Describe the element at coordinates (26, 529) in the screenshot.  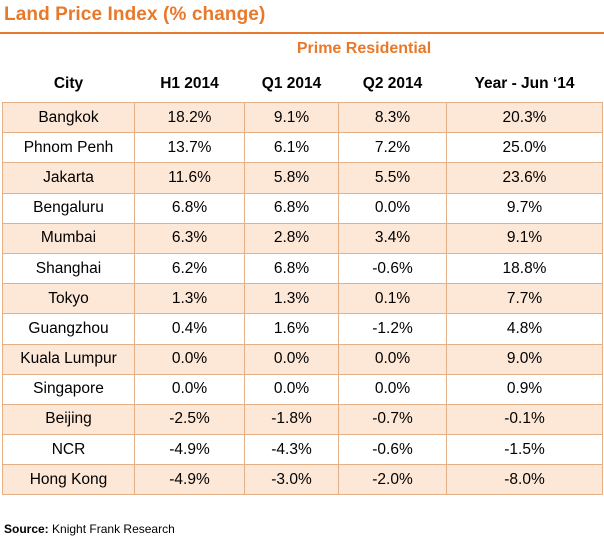
I see `source-label: Source:` at that location.